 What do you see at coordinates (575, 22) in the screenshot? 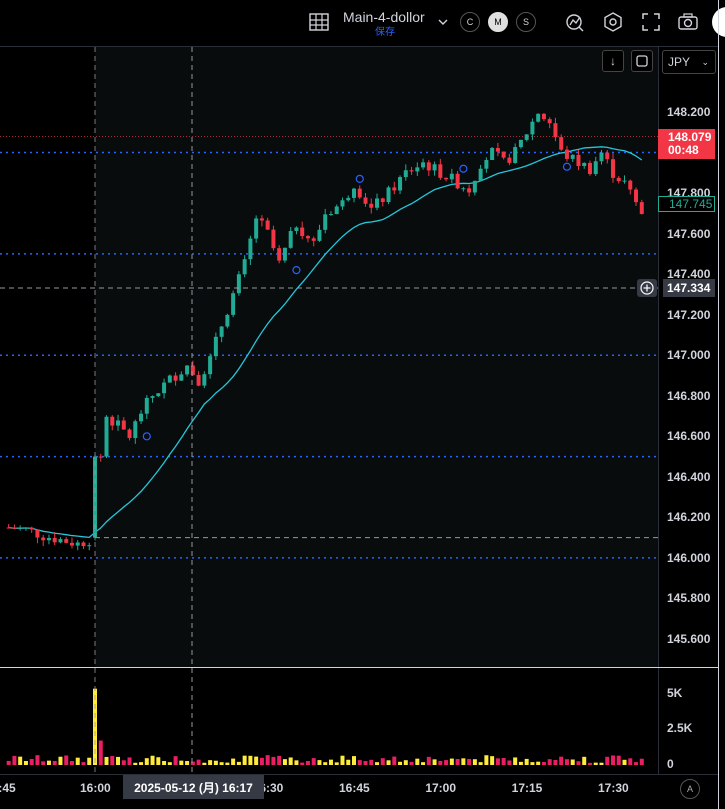
I see `alert-icon` at bounding box center [575, 22].